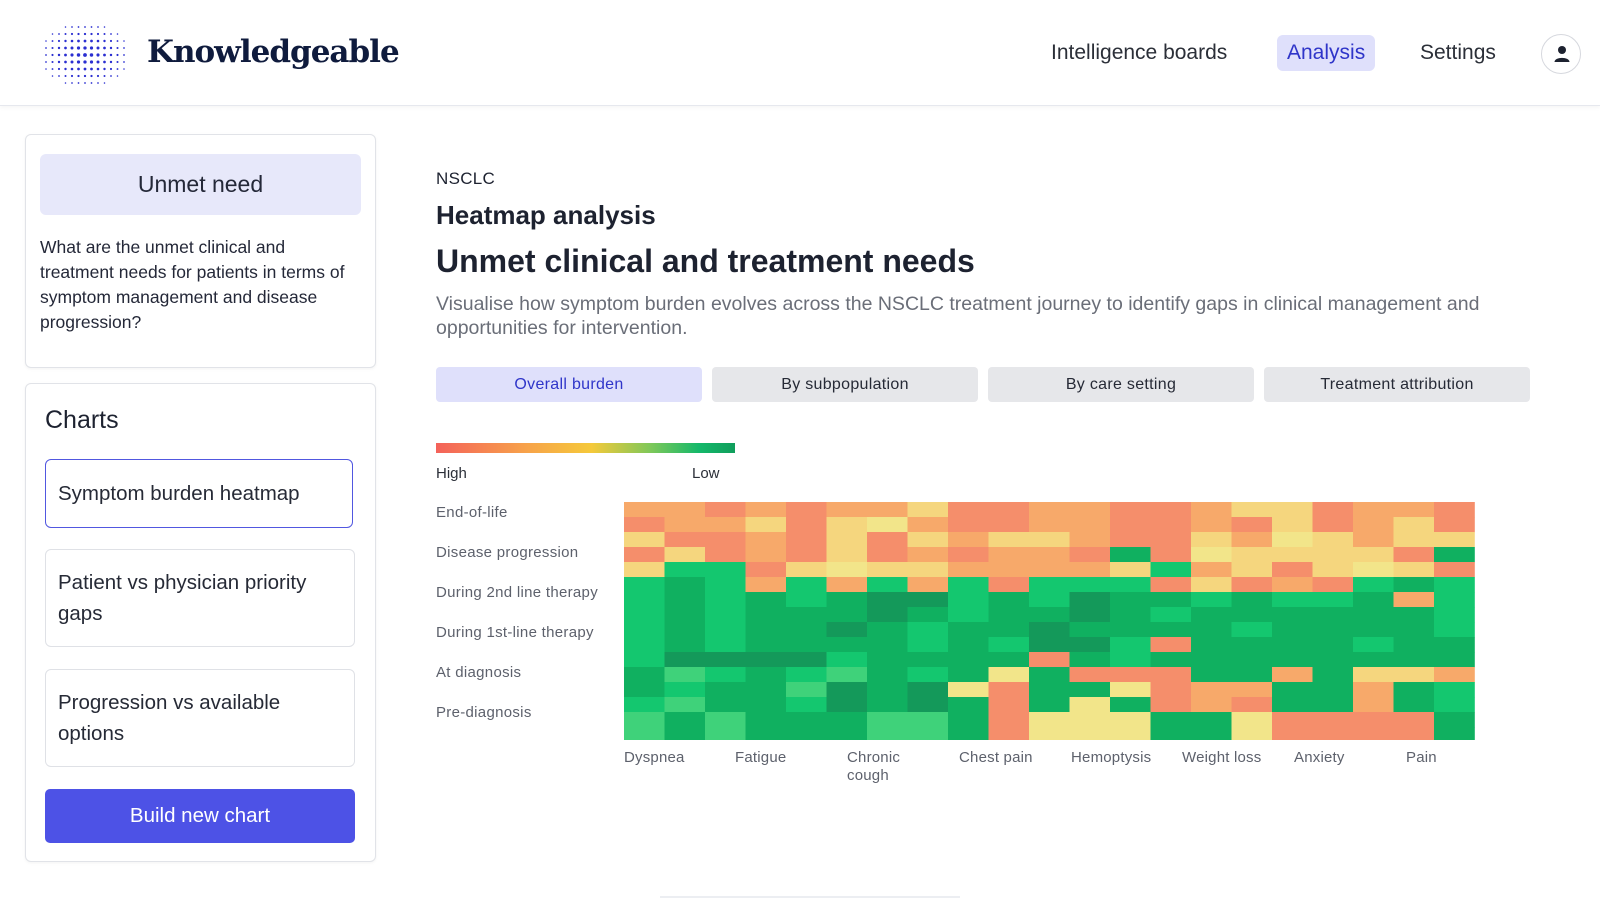 The height and width of the screenshot is (900, 1600). Describe the element at coordinates (200, 184) in the screenshot. I see `topic-title: Unmet need` at that location.